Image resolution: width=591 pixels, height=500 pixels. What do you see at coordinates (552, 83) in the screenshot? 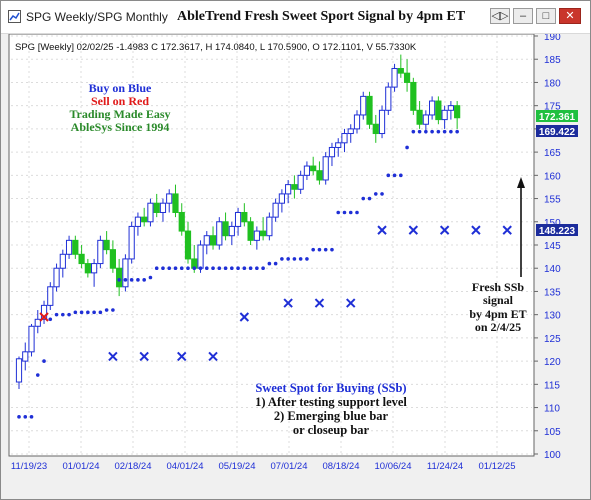
I see `y-tick-label: 180` at bounding box center [552, 83].